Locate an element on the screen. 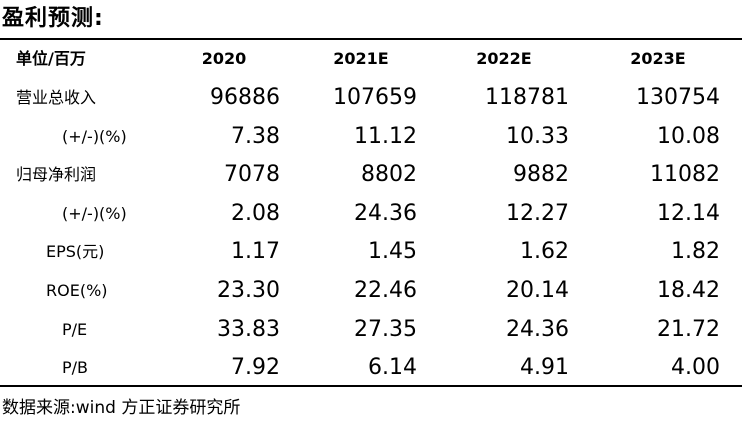  cell-value: 11.12 is located at coordinates (385, 136).